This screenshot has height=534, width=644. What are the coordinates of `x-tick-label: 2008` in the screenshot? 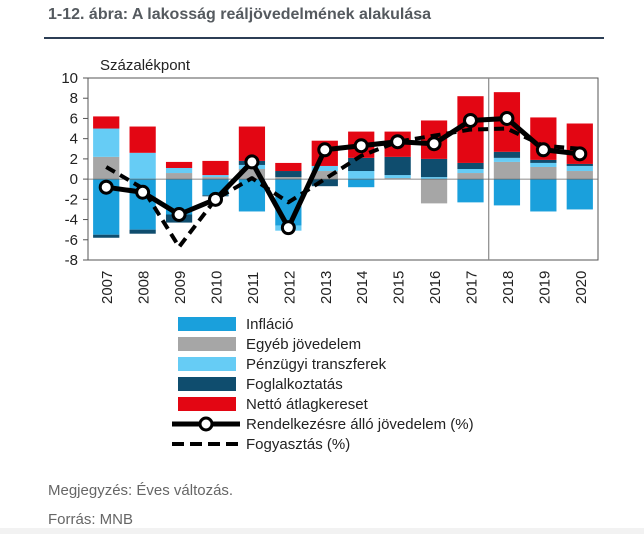 It's located at (144, 287).